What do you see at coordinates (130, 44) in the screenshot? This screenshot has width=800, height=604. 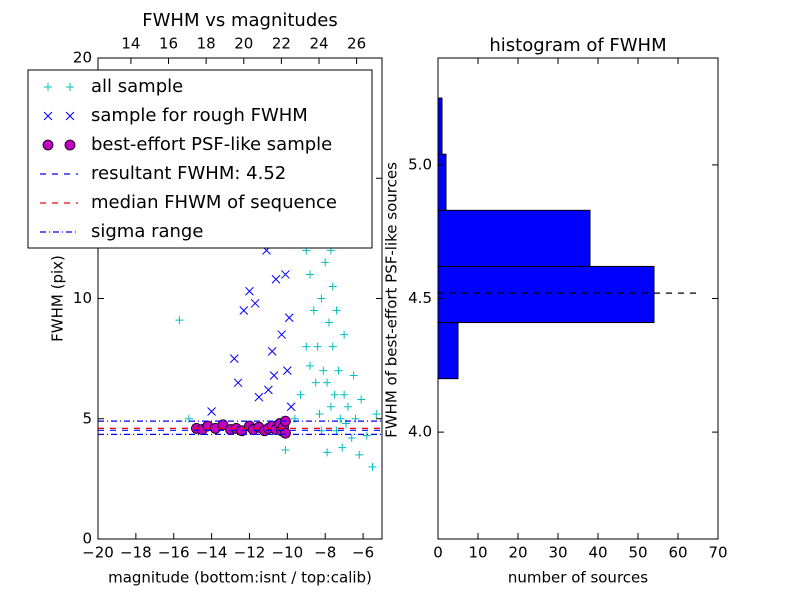 I see `x2-tick-label: 14` at bounding box center [130, 44].